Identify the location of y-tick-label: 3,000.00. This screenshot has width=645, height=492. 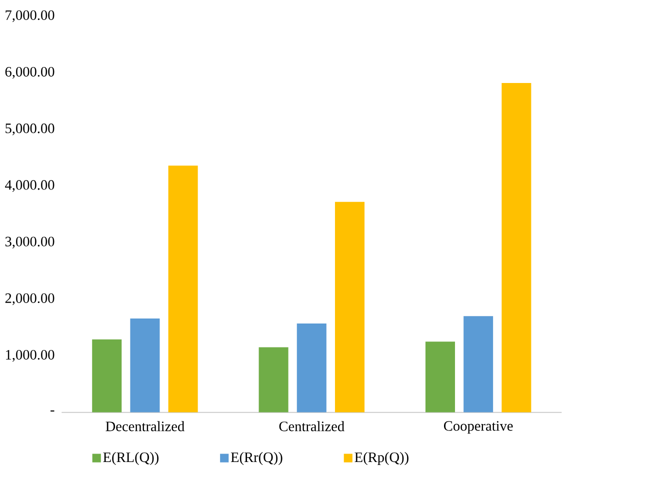
(29, 242).